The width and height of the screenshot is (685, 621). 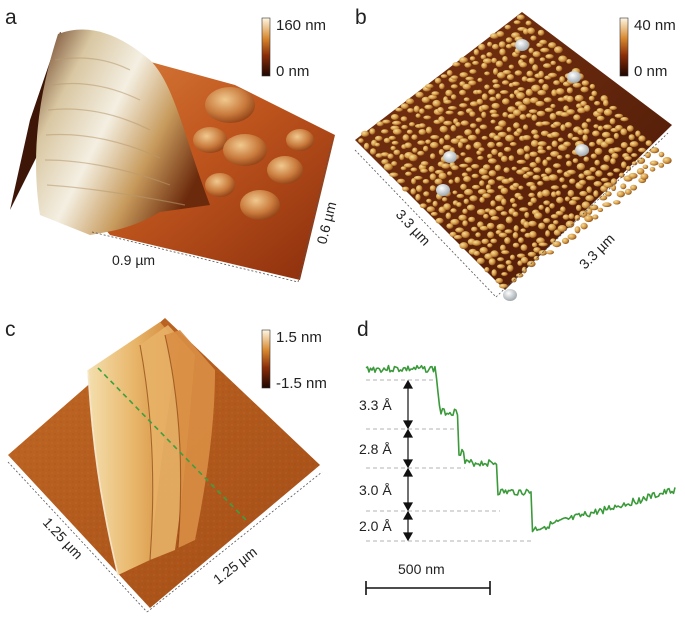 What do you see at coordinates (375, 449) in the screenshot?
I see `panel-d-step-label-2: 2.8 Å` at bounding box center [375, 449].